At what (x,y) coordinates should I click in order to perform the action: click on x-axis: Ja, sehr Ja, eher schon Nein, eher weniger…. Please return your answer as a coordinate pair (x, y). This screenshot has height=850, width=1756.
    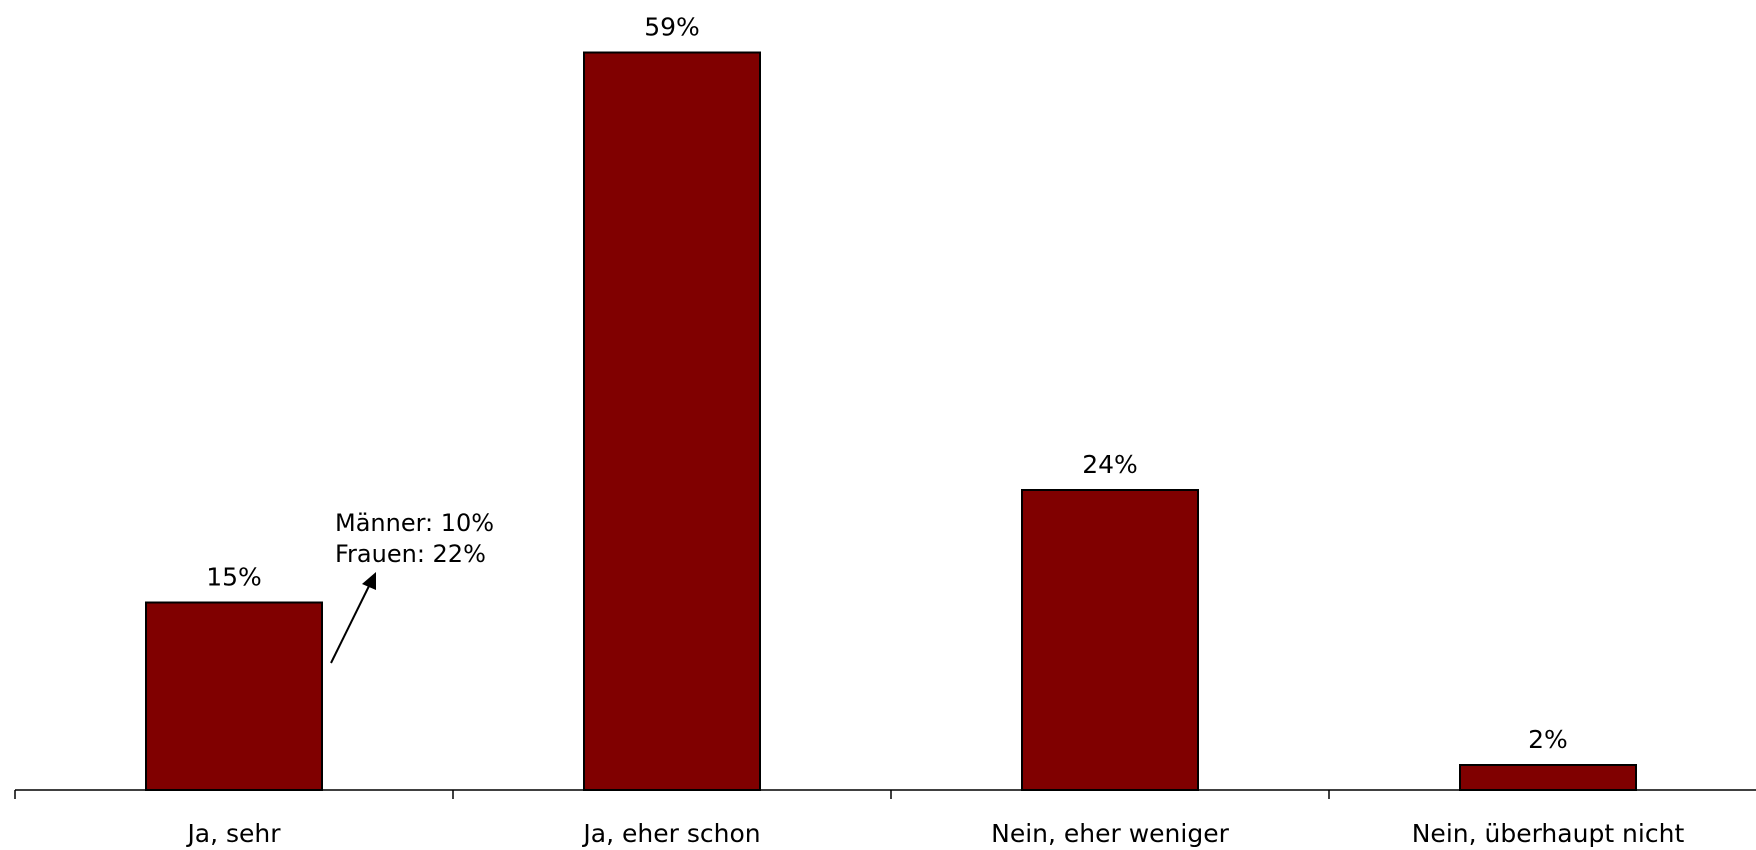
    Looking at the image, I should click on (885, 818).